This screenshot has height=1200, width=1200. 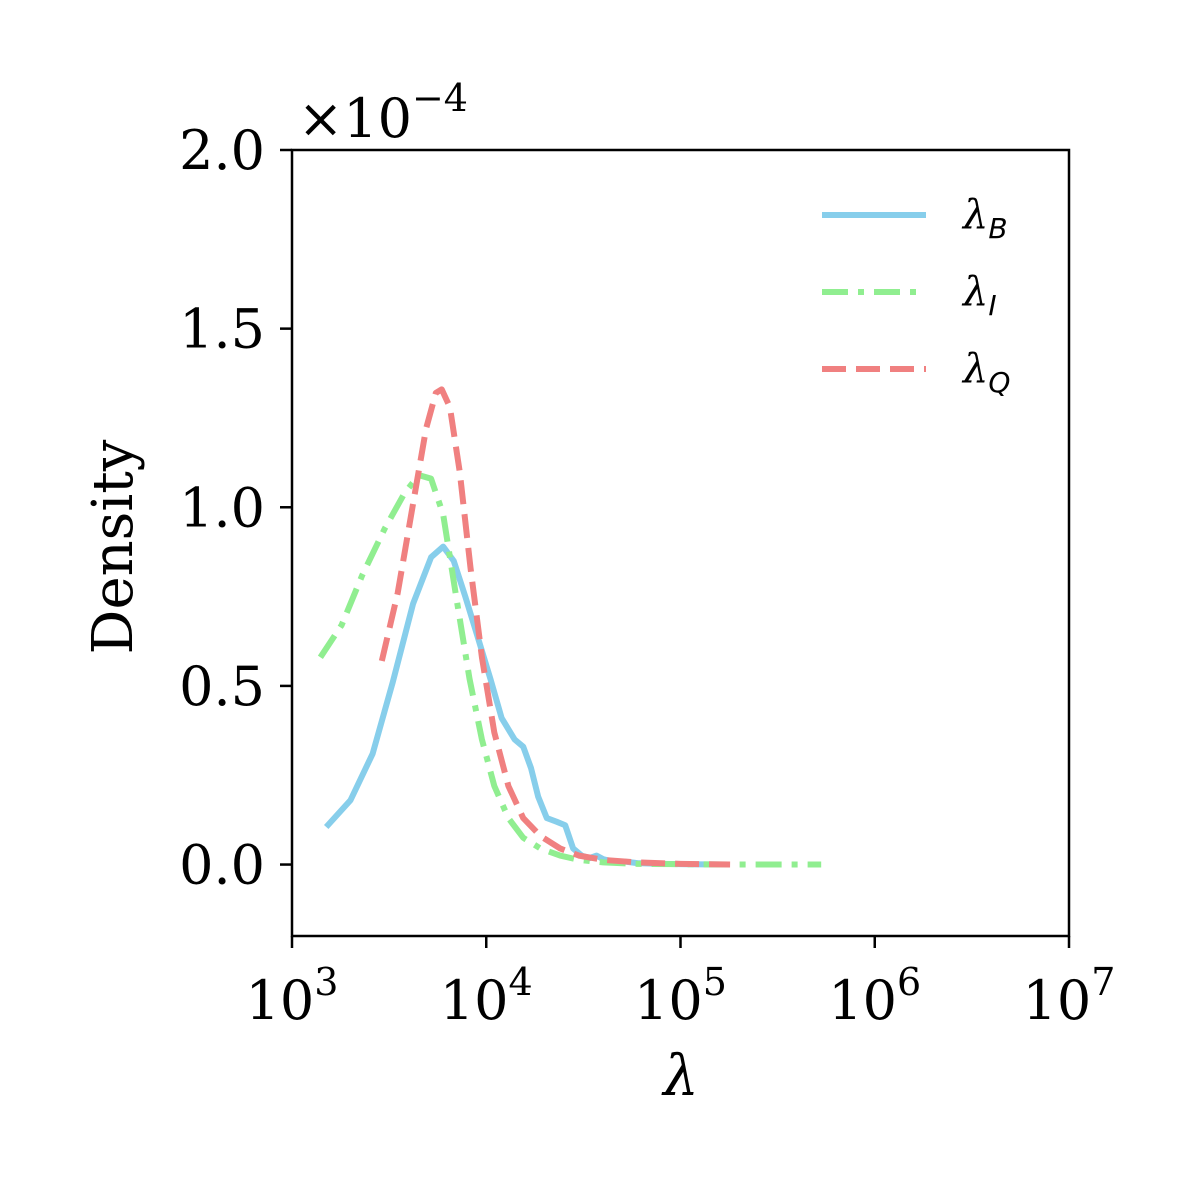 I want to click on legend-label-b: λB, so click(x=984, y=218).